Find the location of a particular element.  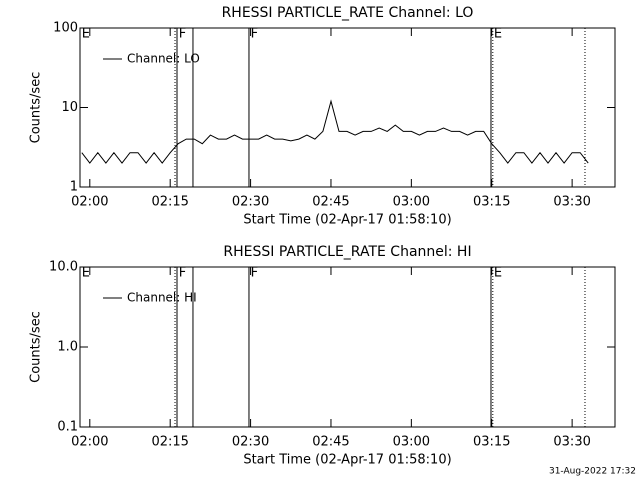

y-tick-label: 100 is located at coordinates (65, 28).